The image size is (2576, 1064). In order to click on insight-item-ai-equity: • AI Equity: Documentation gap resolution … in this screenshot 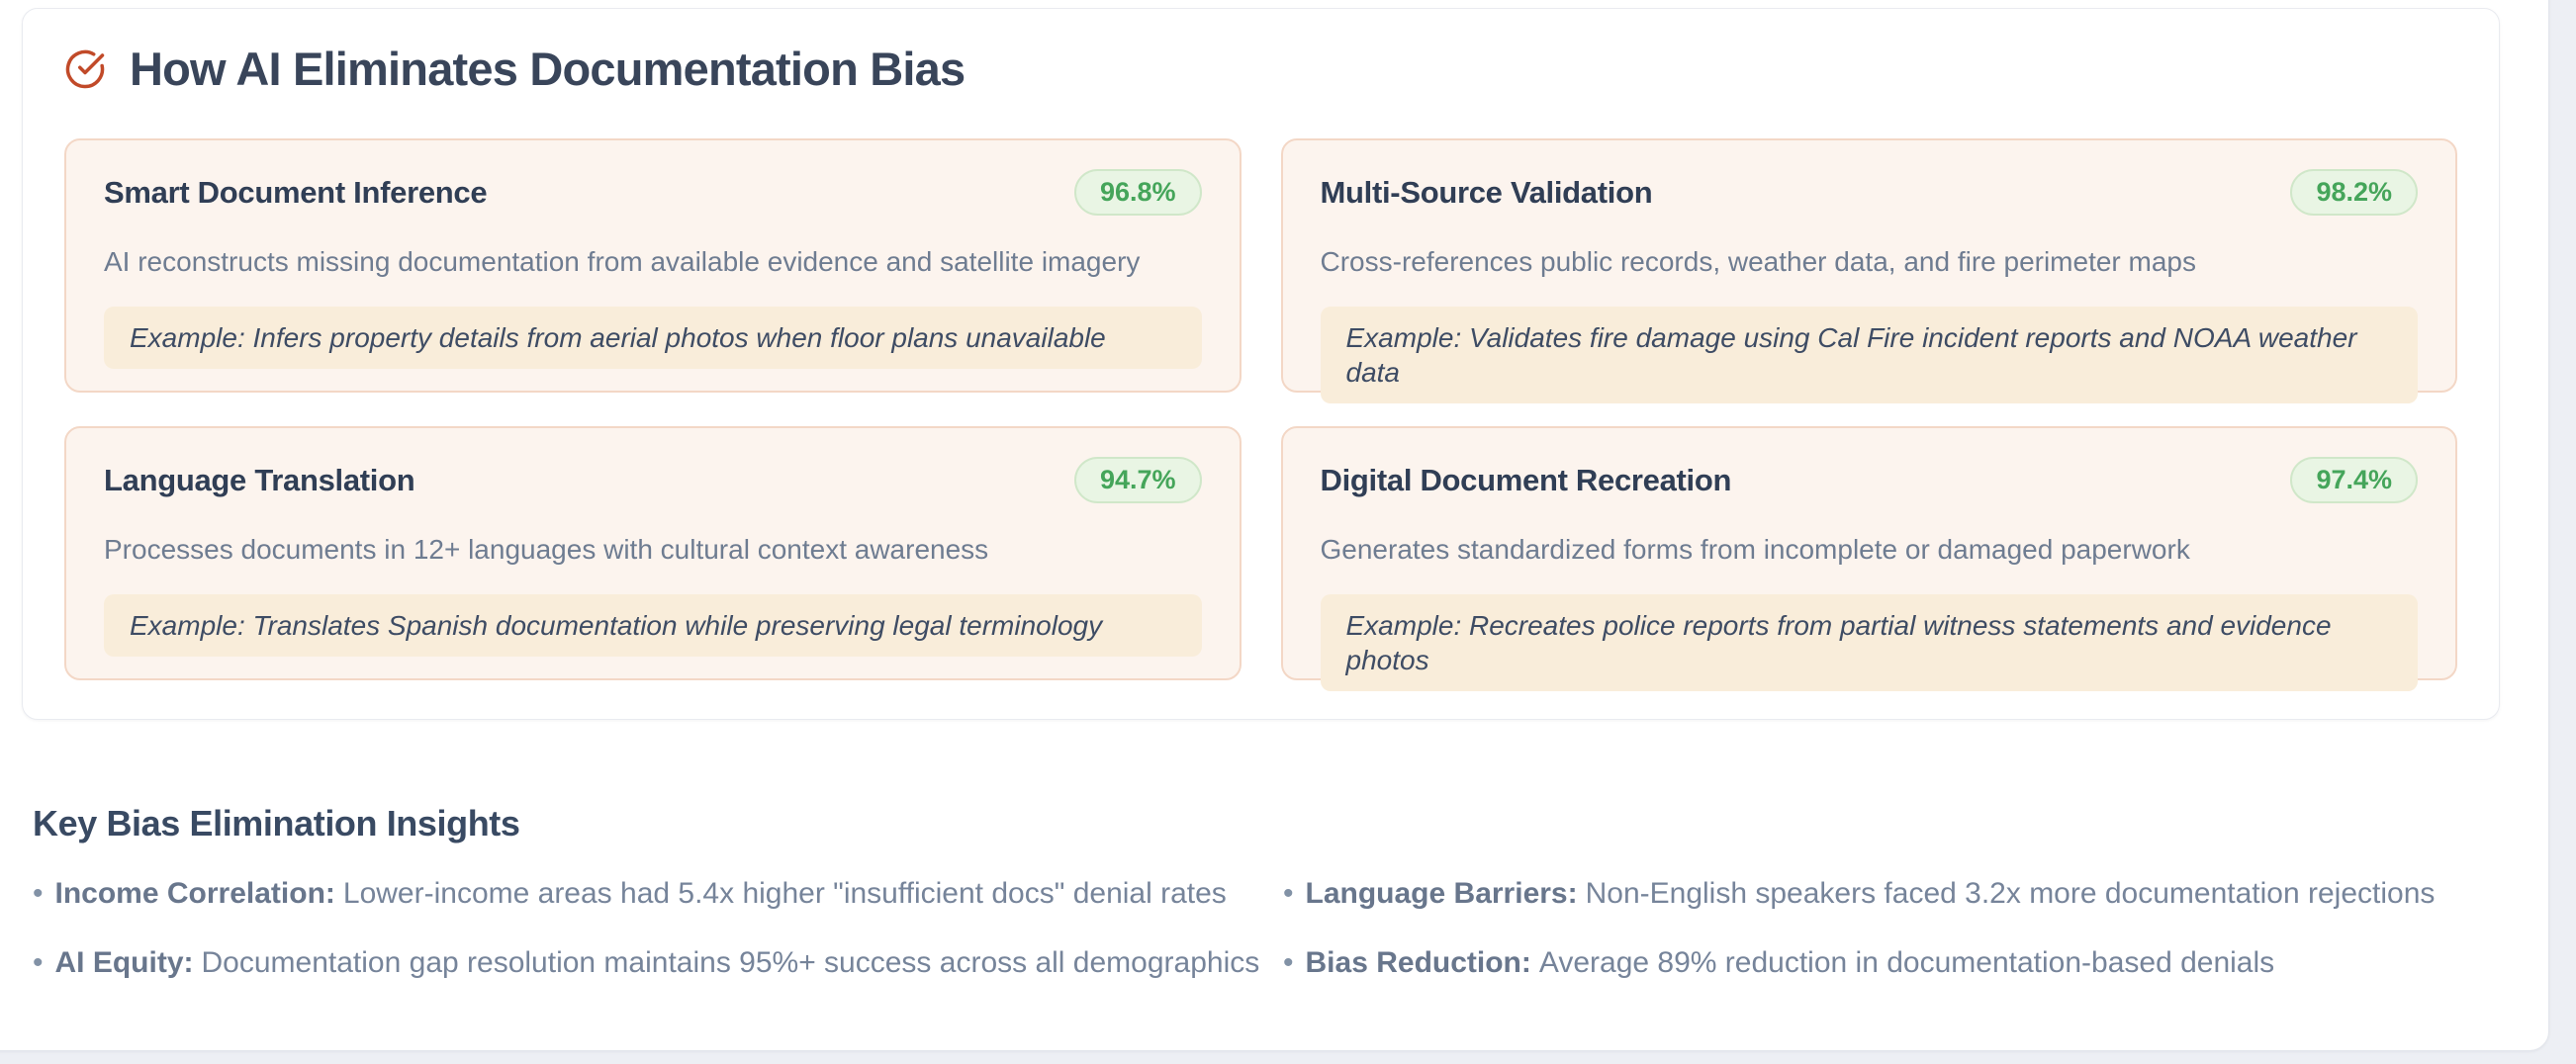, I will do `click(650, 963)`.